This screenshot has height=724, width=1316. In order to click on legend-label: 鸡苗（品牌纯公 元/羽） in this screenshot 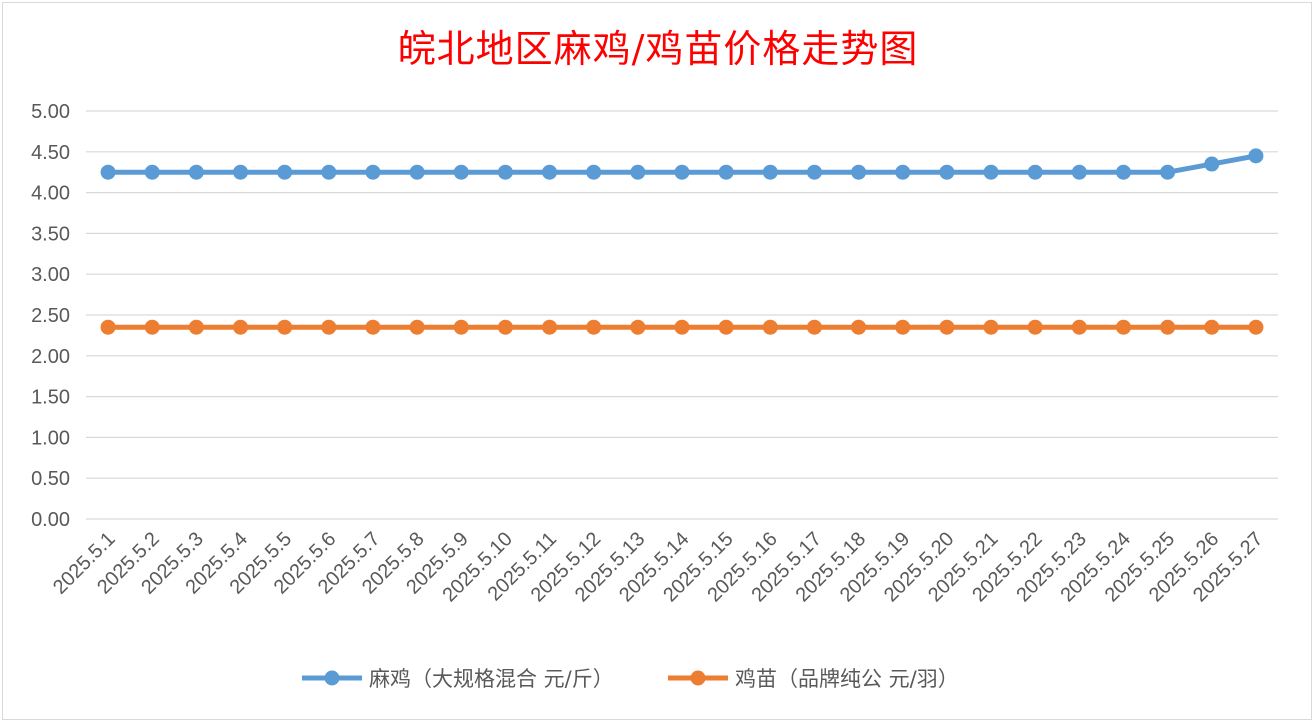, I will do `click(847, 679)`.